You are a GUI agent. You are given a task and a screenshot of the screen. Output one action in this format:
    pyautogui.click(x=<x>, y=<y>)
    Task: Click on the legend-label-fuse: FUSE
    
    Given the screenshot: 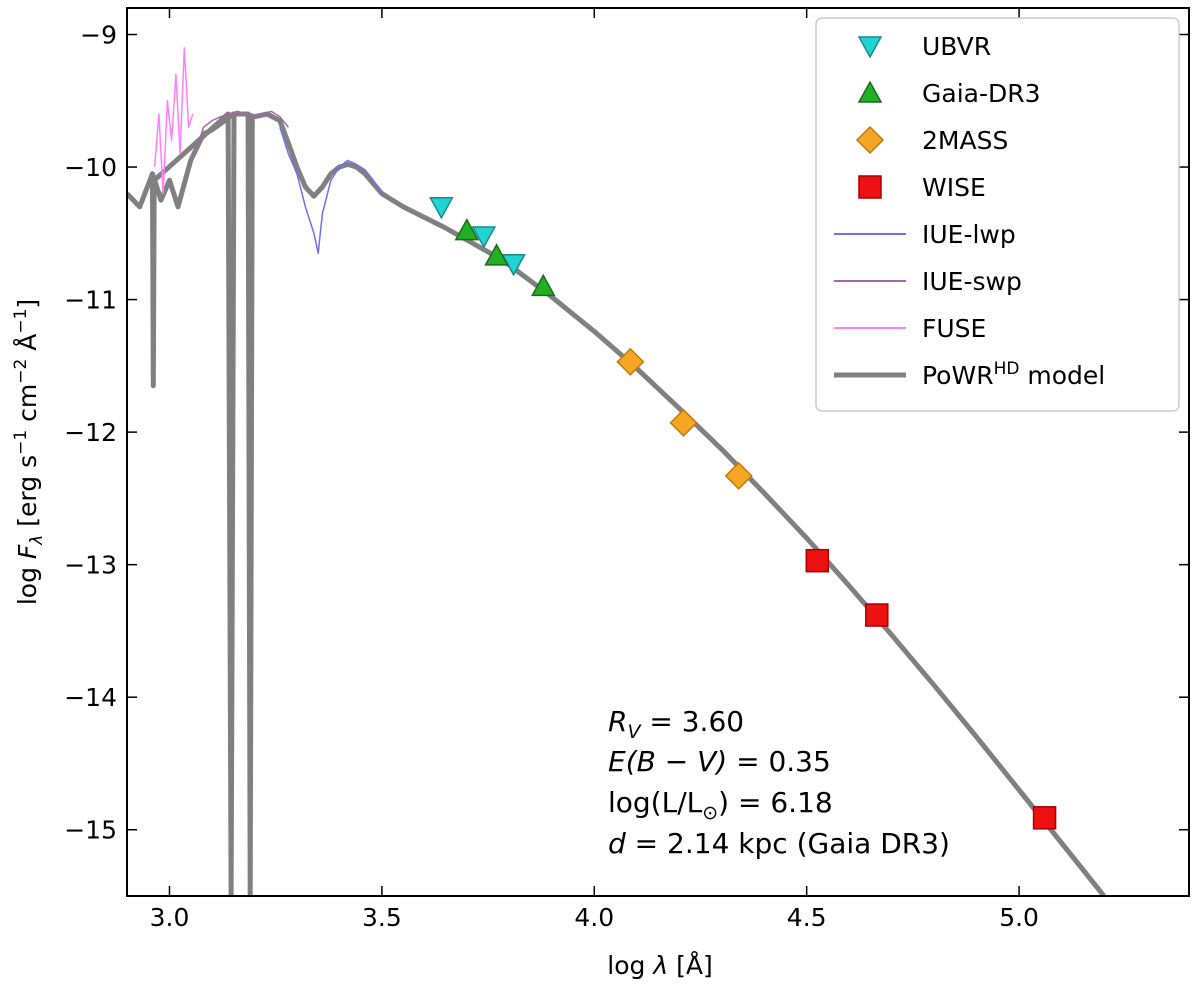 What is the action you would take?
    pyautogui.click(x=954, y=328)
    